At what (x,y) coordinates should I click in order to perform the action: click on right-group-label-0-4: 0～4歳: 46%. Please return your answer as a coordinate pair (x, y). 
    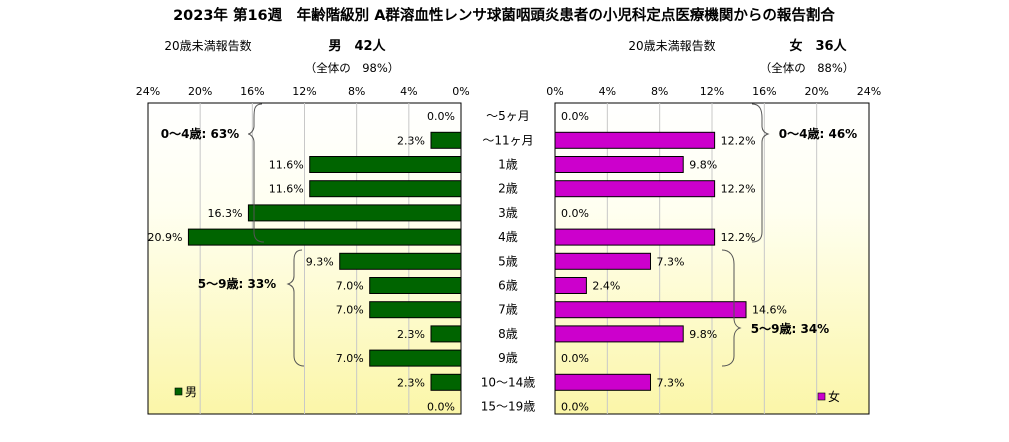
    Looking at the image, I should click on (818, 133).